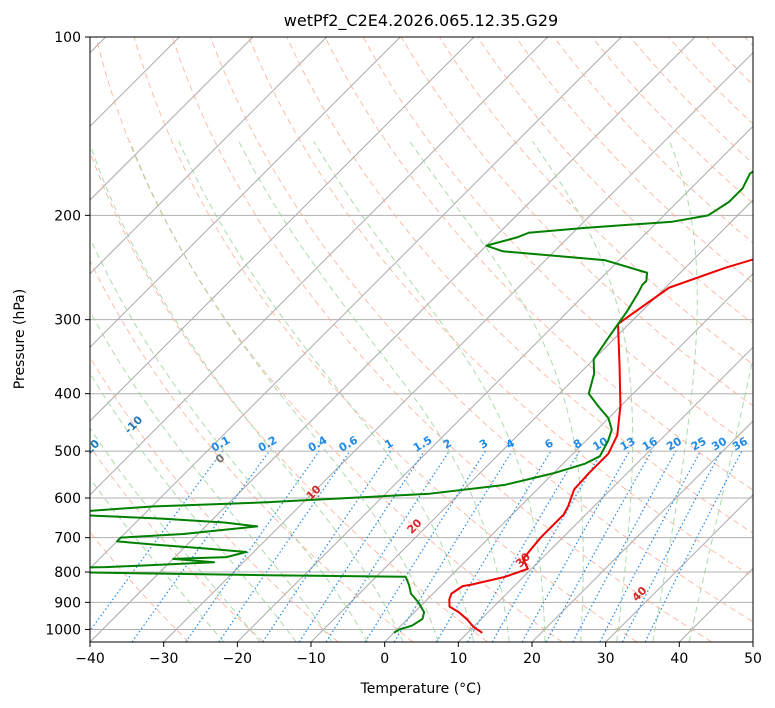 The height and width of the screenshot is (708, 775). What do you see at coordinates (20, 339) in the screenshot?
I see `y-axis-label: Pressure (hPa)` at bounding box center [20, 339].